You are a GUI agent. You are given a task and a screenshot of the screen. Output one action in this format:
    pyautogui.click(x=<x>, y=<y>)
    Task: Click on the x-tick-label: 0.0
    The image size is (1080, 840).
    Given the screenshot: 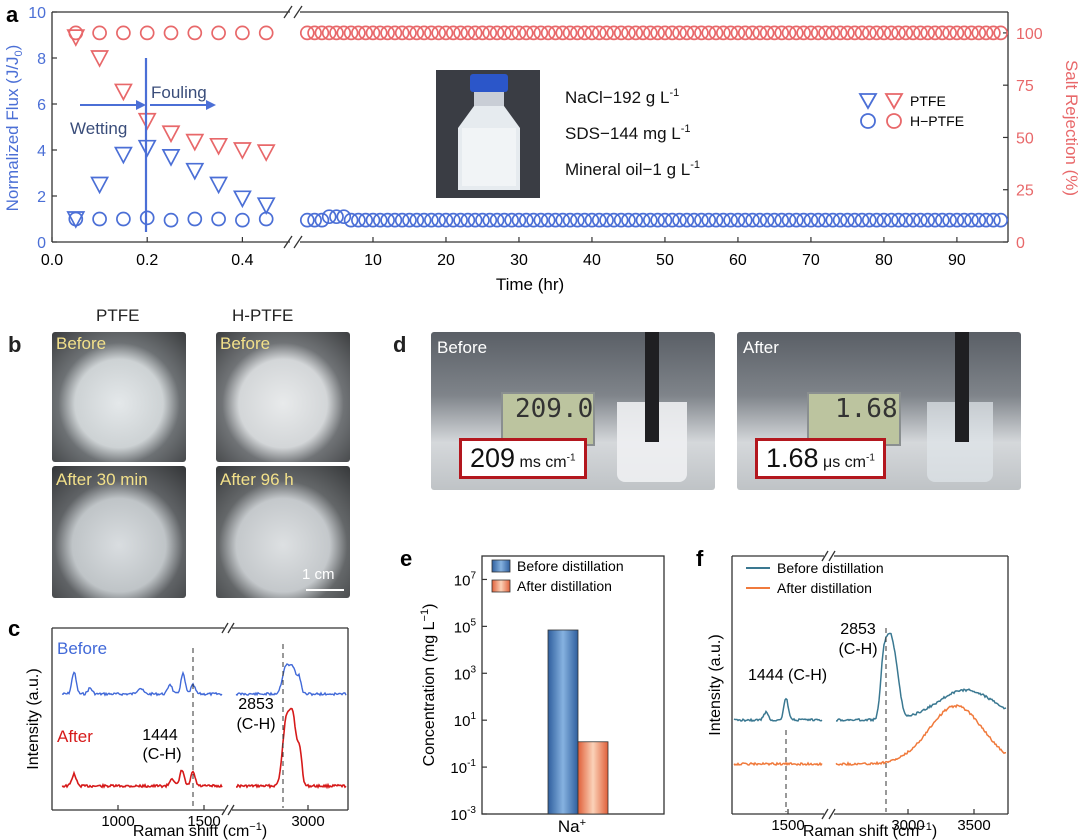 What is the action you would take?
    pyautogui.click(x=52, y=260)
    